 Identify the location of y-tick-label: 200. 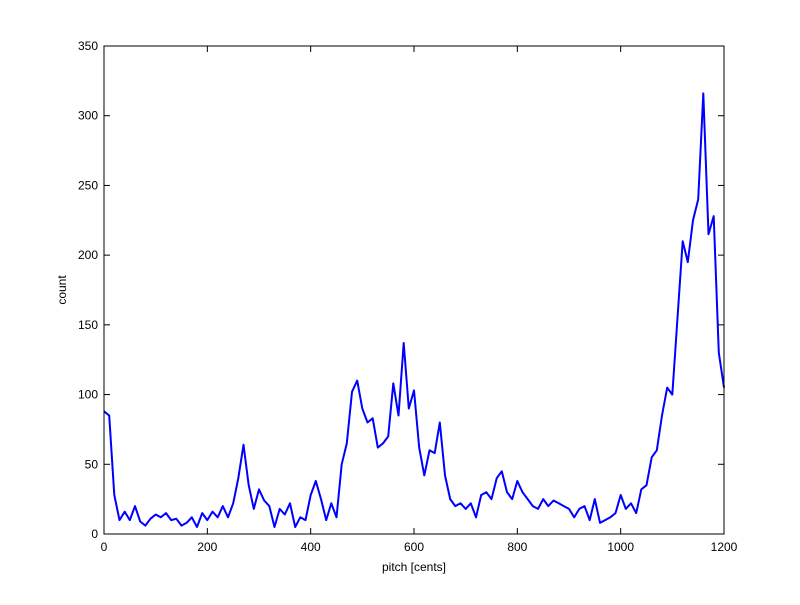
(88, 255).